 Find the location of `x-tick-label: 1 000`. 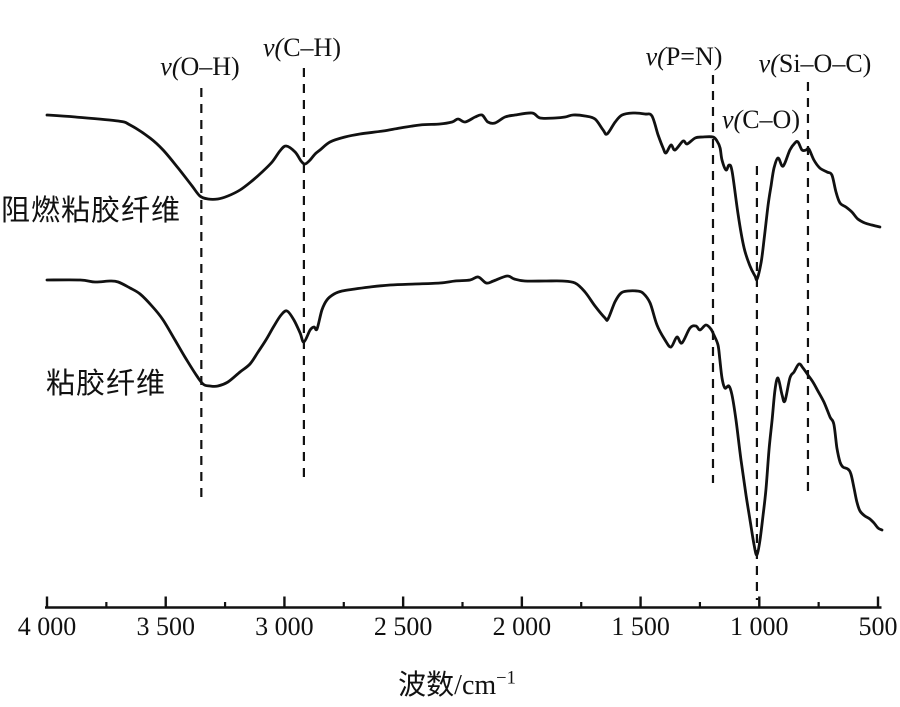

x-tick-label: 1 000 is located at coordinates (759, 626).